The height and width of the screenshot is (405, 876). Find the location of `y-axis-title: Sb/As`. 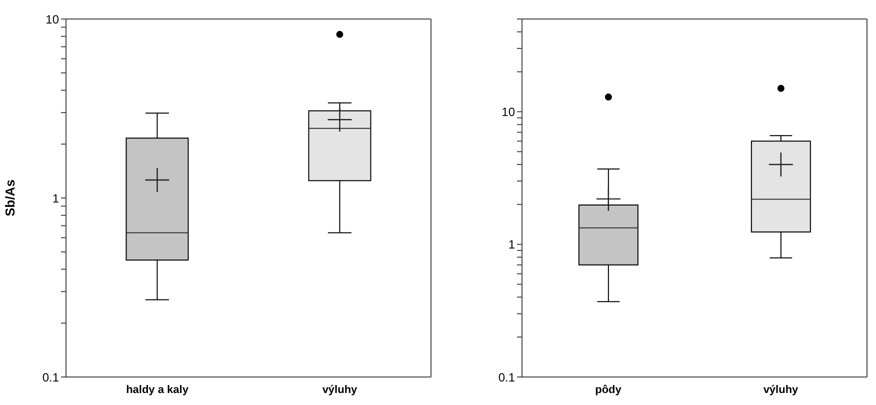

y-axis-title: Sb/As is located at coordinates (10, 198).